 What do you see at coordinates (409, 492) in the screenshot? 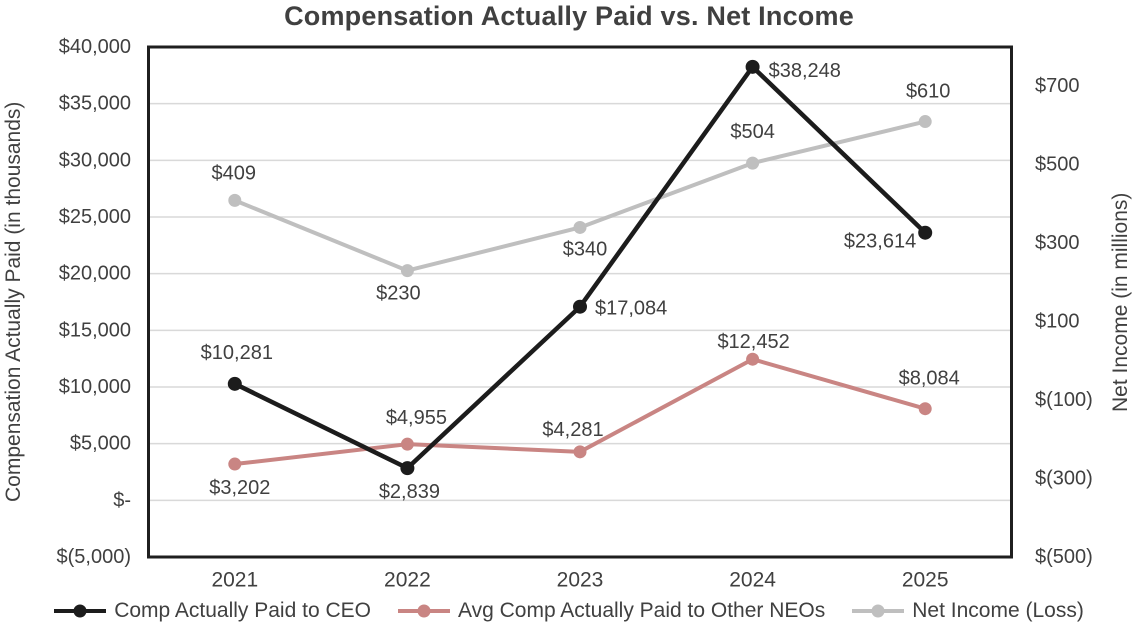
I see `data-label: $2,839` at bounding box center [409, 492].